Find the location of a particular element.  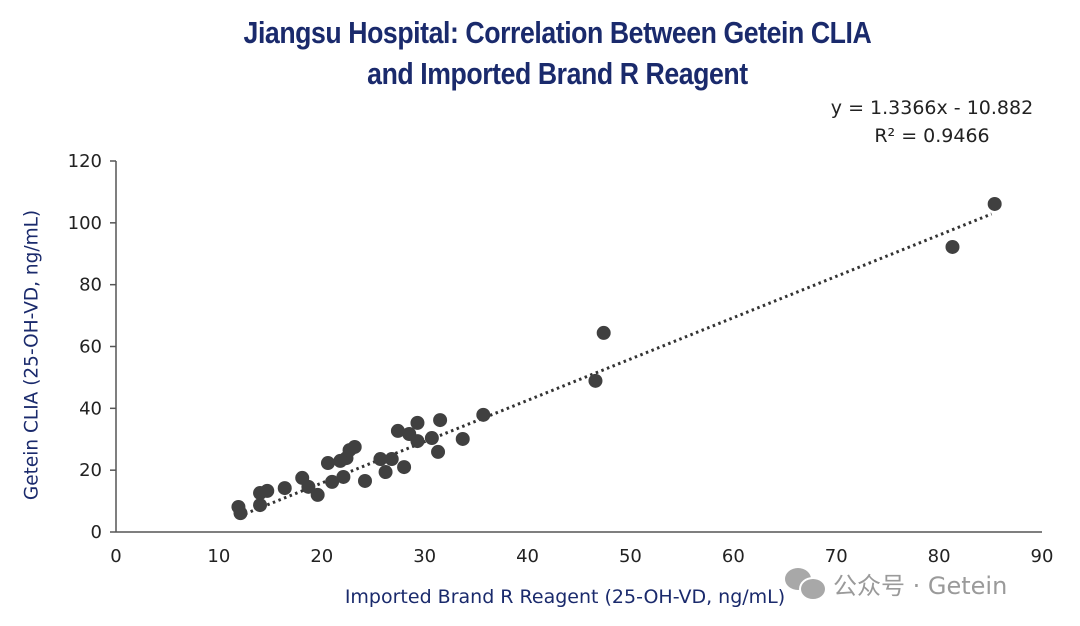

x-tick-label: 0 is located at coordinates (115, 556).